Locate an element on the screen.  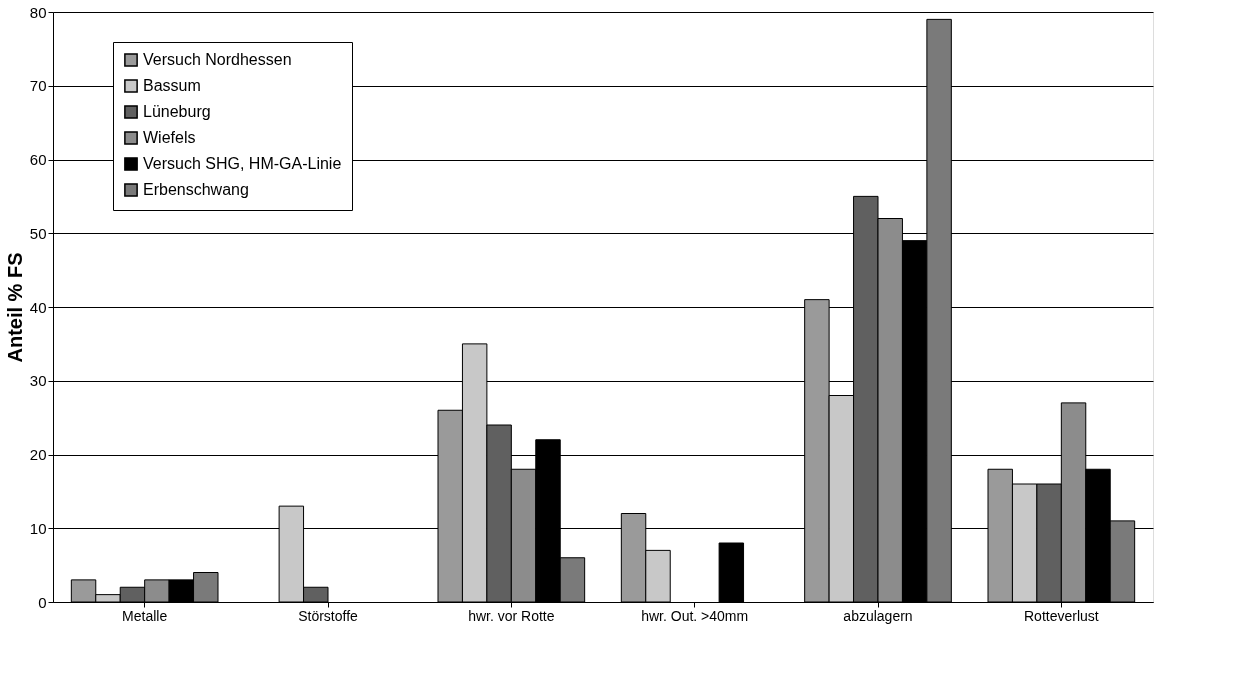
x-tick-label: Metalle is located at coordinates (145, 615).